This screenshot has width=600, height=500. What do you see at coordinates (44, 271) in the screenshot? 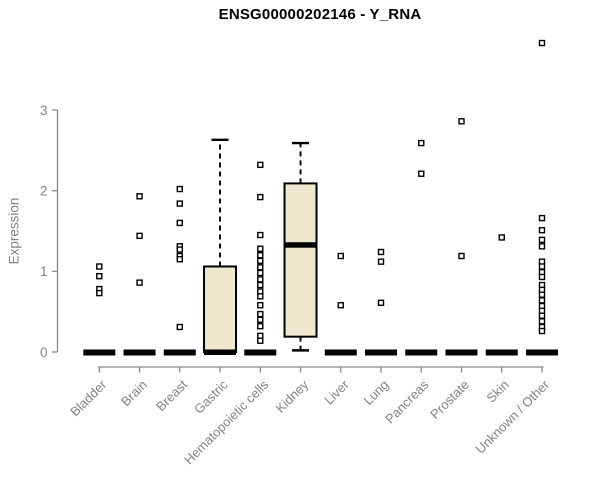
I see `y-axis-tick-label: 1` at bounding box center [44, 271].